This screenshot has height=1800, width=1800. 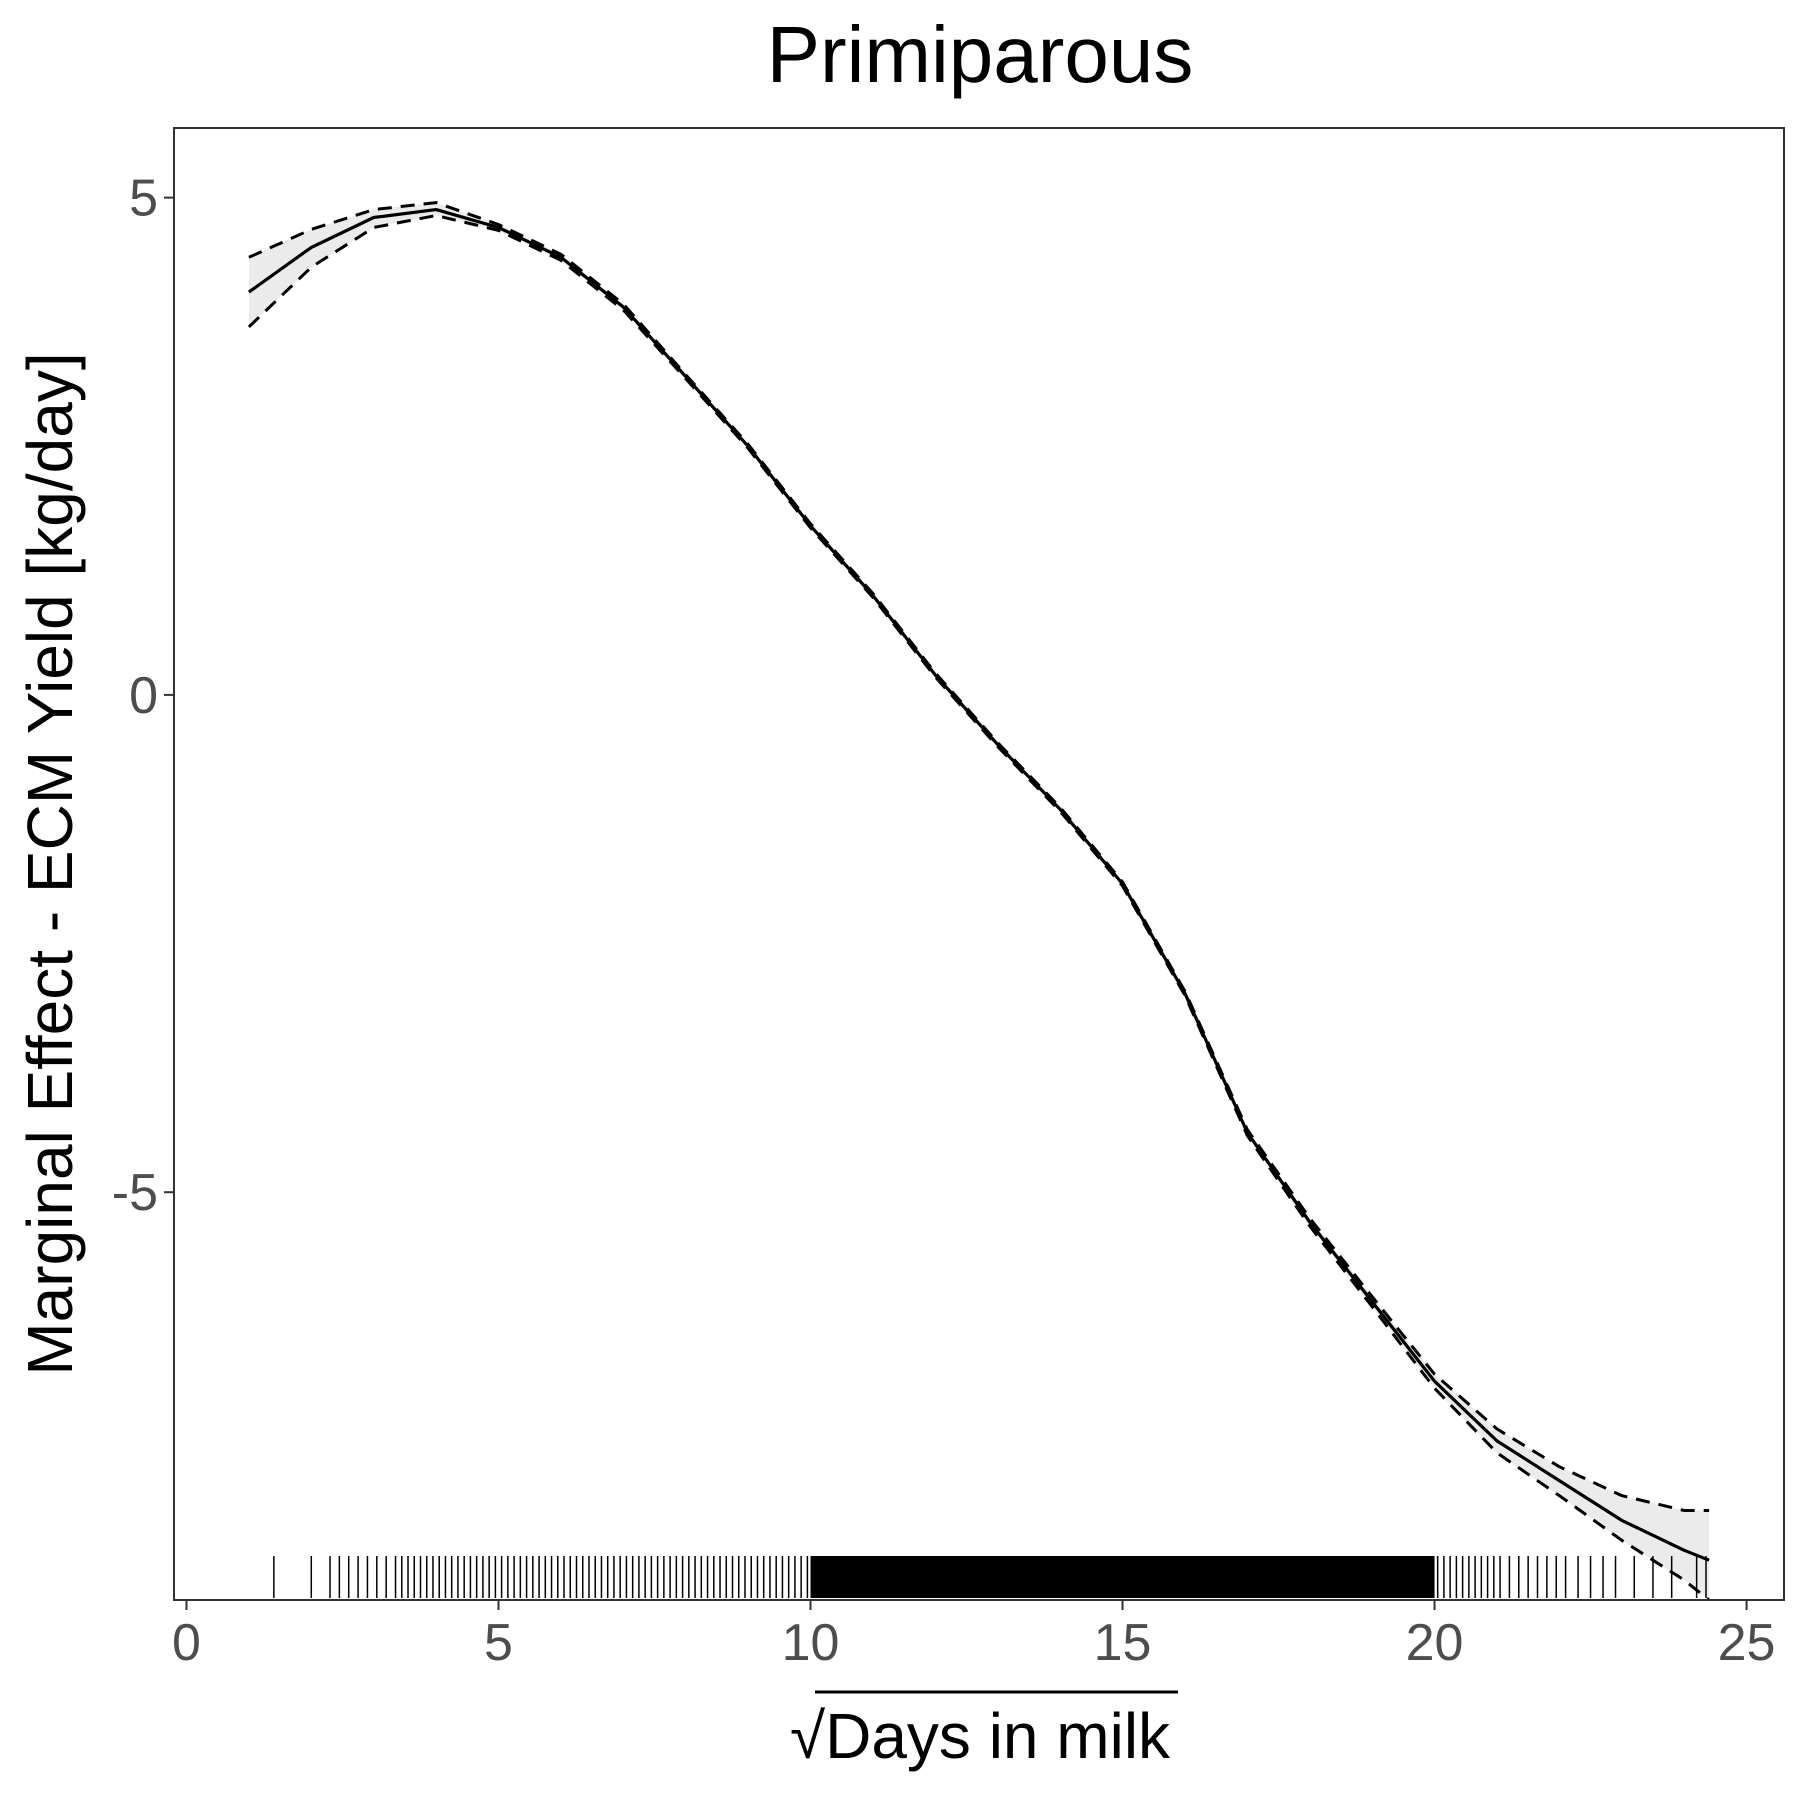 What do you see at coordinates (1122, 1577) in the screenshot?
I see `rug-dense-block` at bounding box center [1122, 1577].